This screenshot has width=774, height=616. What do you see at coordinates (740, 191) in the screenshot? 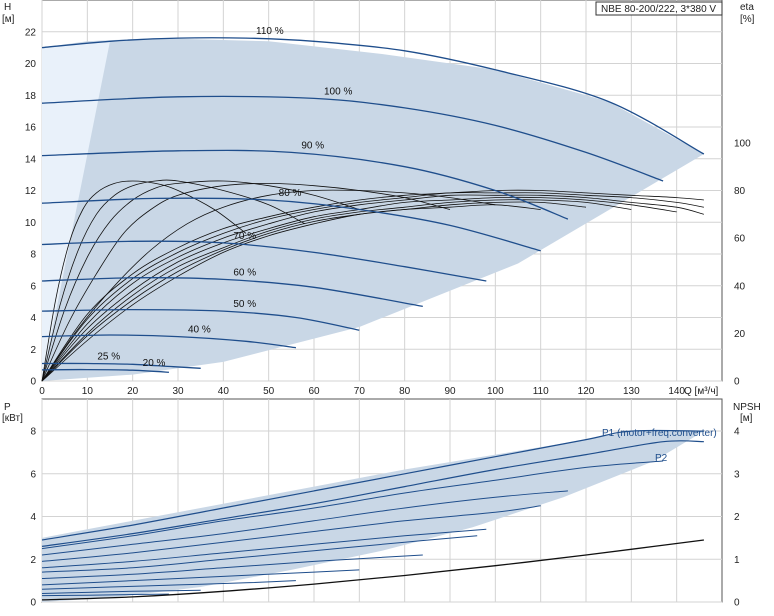
I see `y-right-tick-label: 80` at bounding box center [740, 191].